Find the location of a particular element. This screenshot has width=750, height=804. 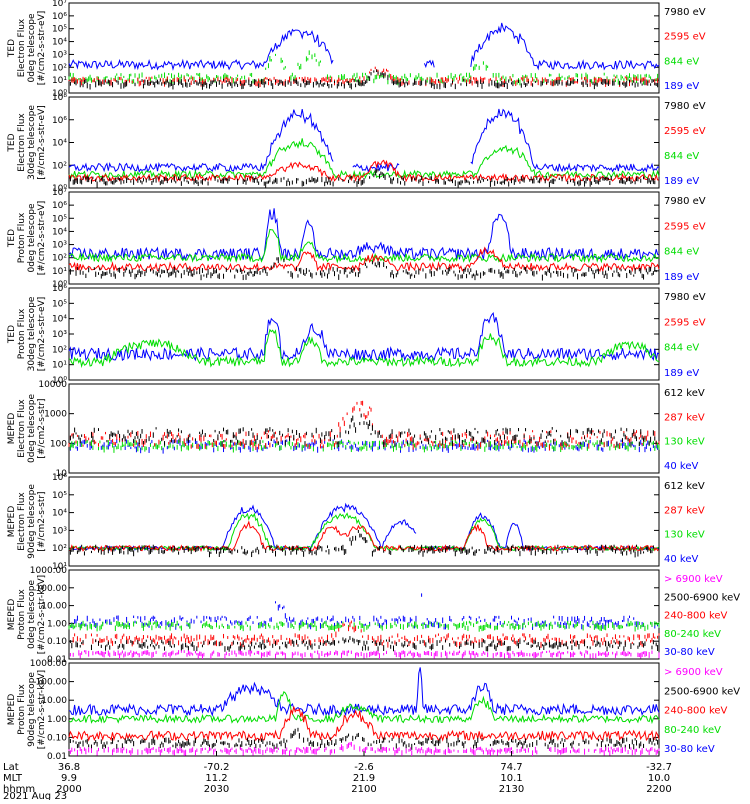

legend-entry: 287 keV is located at coordinates (684, 417).